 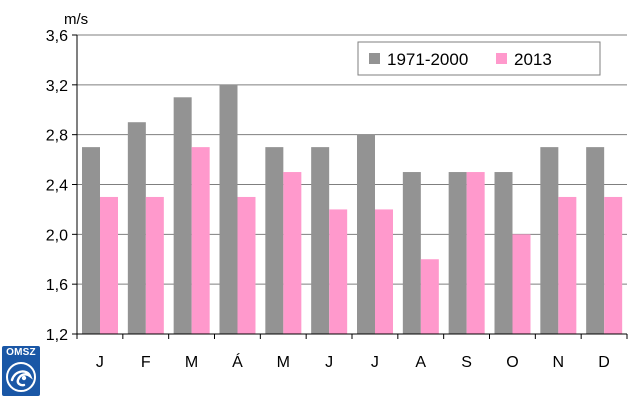 I want to click on y-tick-label: 2,4, so click(x=57, y=186).